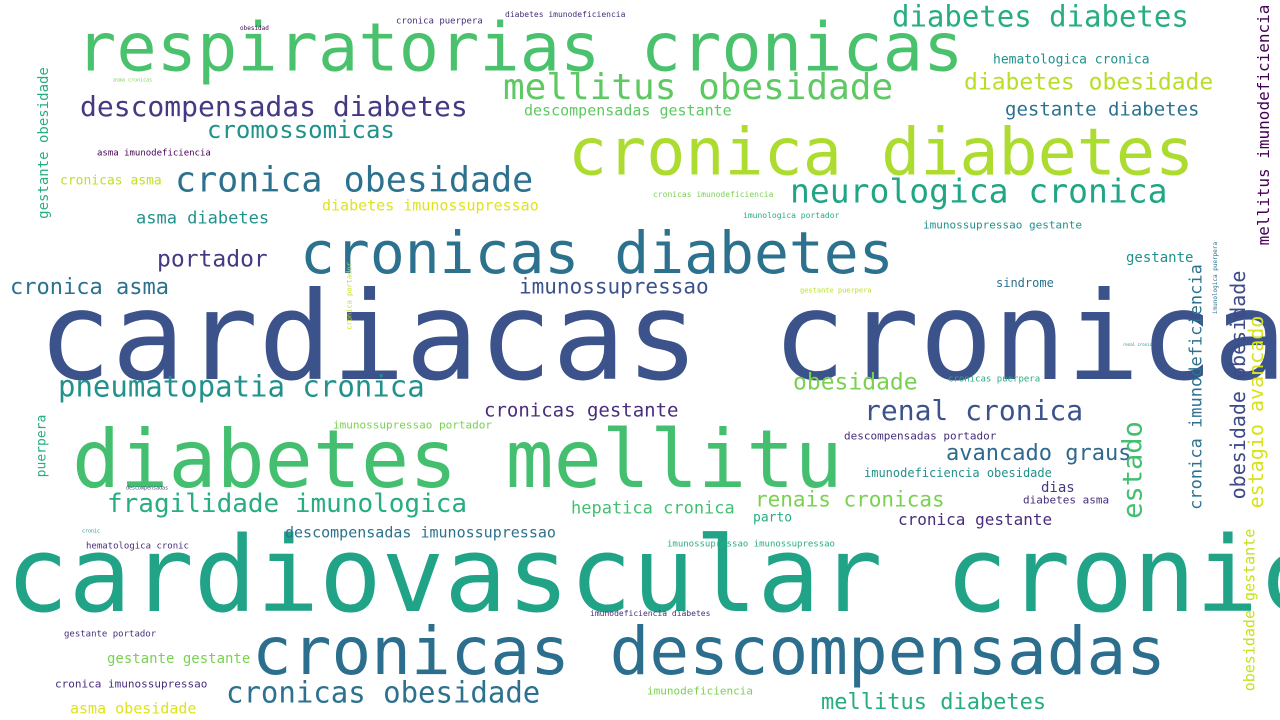 This screenshot has height=720, width=1280. I want to click on cloud-word: asma cronicas, so click(133, 80).